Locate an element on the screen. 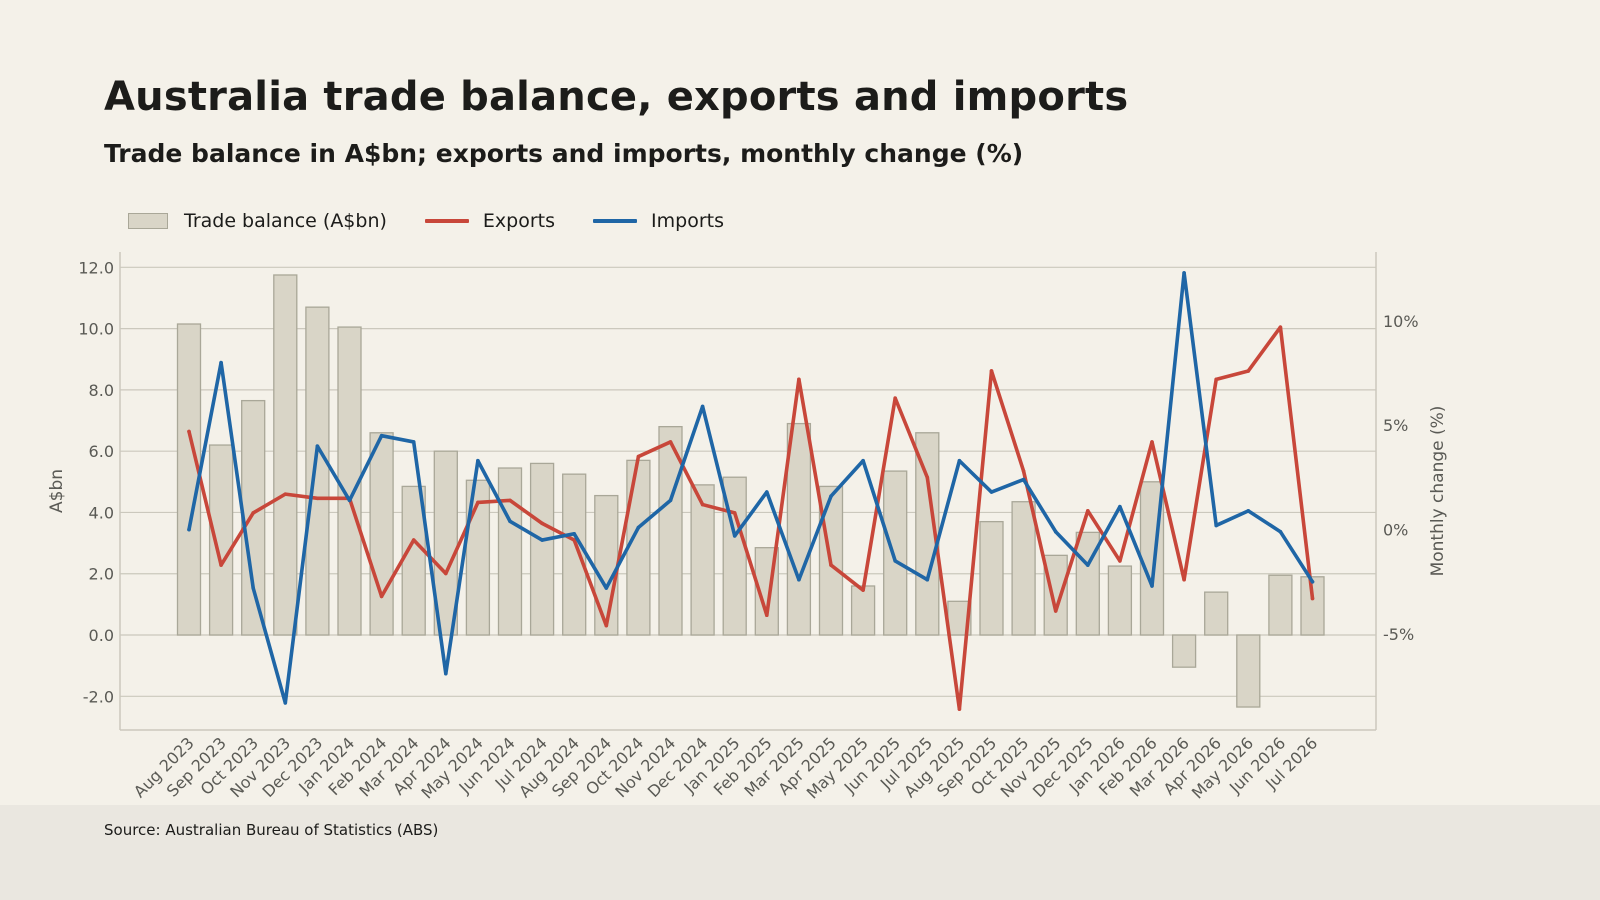 Image resolution: width=1600 pixels, height=900 pixels. y-left-tick-label: 0.0 is located at coordinates (101, 635).